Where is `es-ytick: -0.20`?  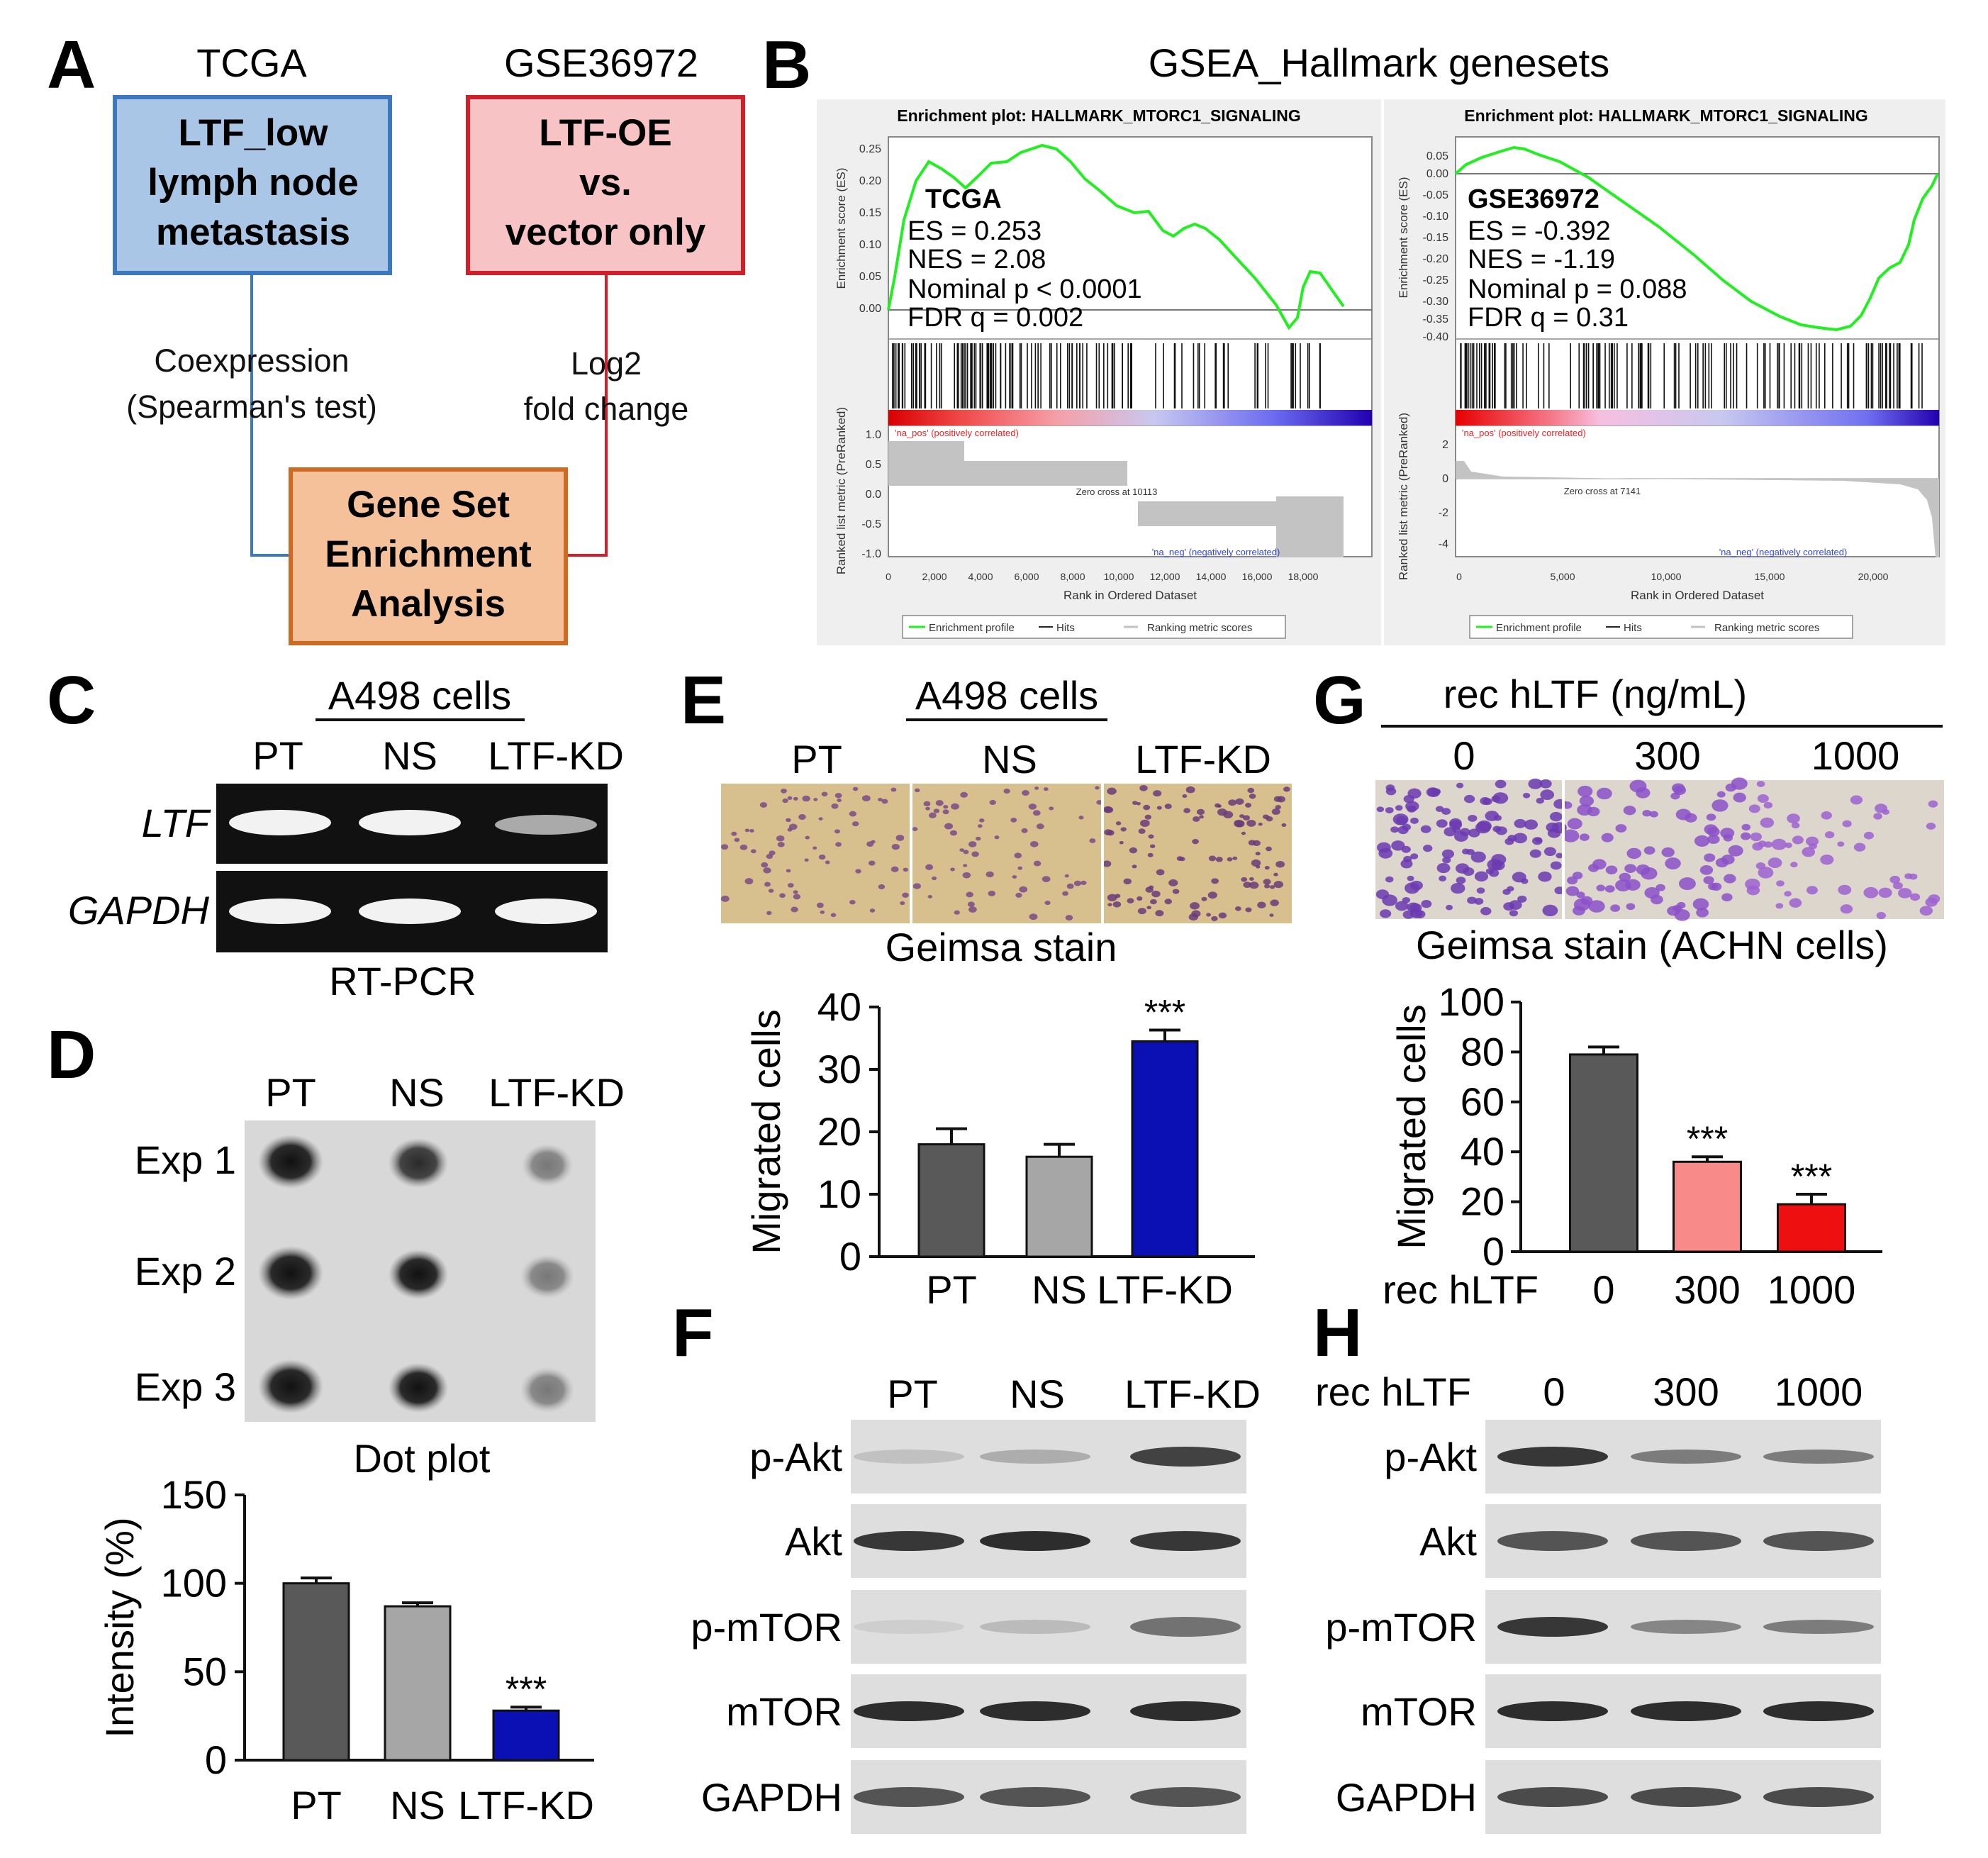
es-ytick: -0.20 is located at coordinates (1436, 259).